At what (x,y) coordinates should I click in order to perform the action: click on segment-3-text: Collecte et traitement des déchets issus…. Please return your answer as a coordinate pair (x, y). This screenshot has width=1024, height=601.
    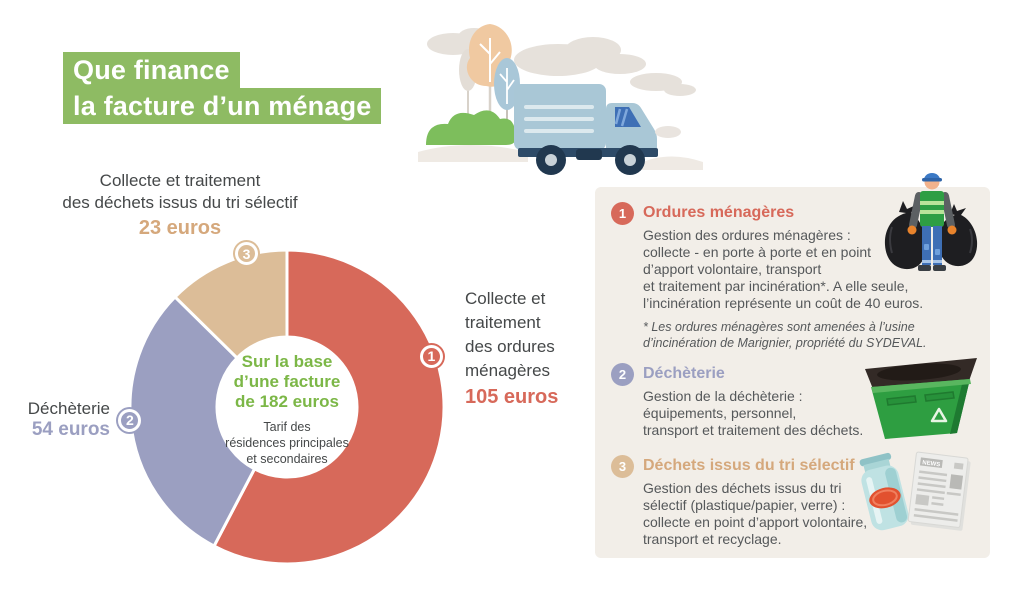
    Looking at the image, I should click on (180, 191).